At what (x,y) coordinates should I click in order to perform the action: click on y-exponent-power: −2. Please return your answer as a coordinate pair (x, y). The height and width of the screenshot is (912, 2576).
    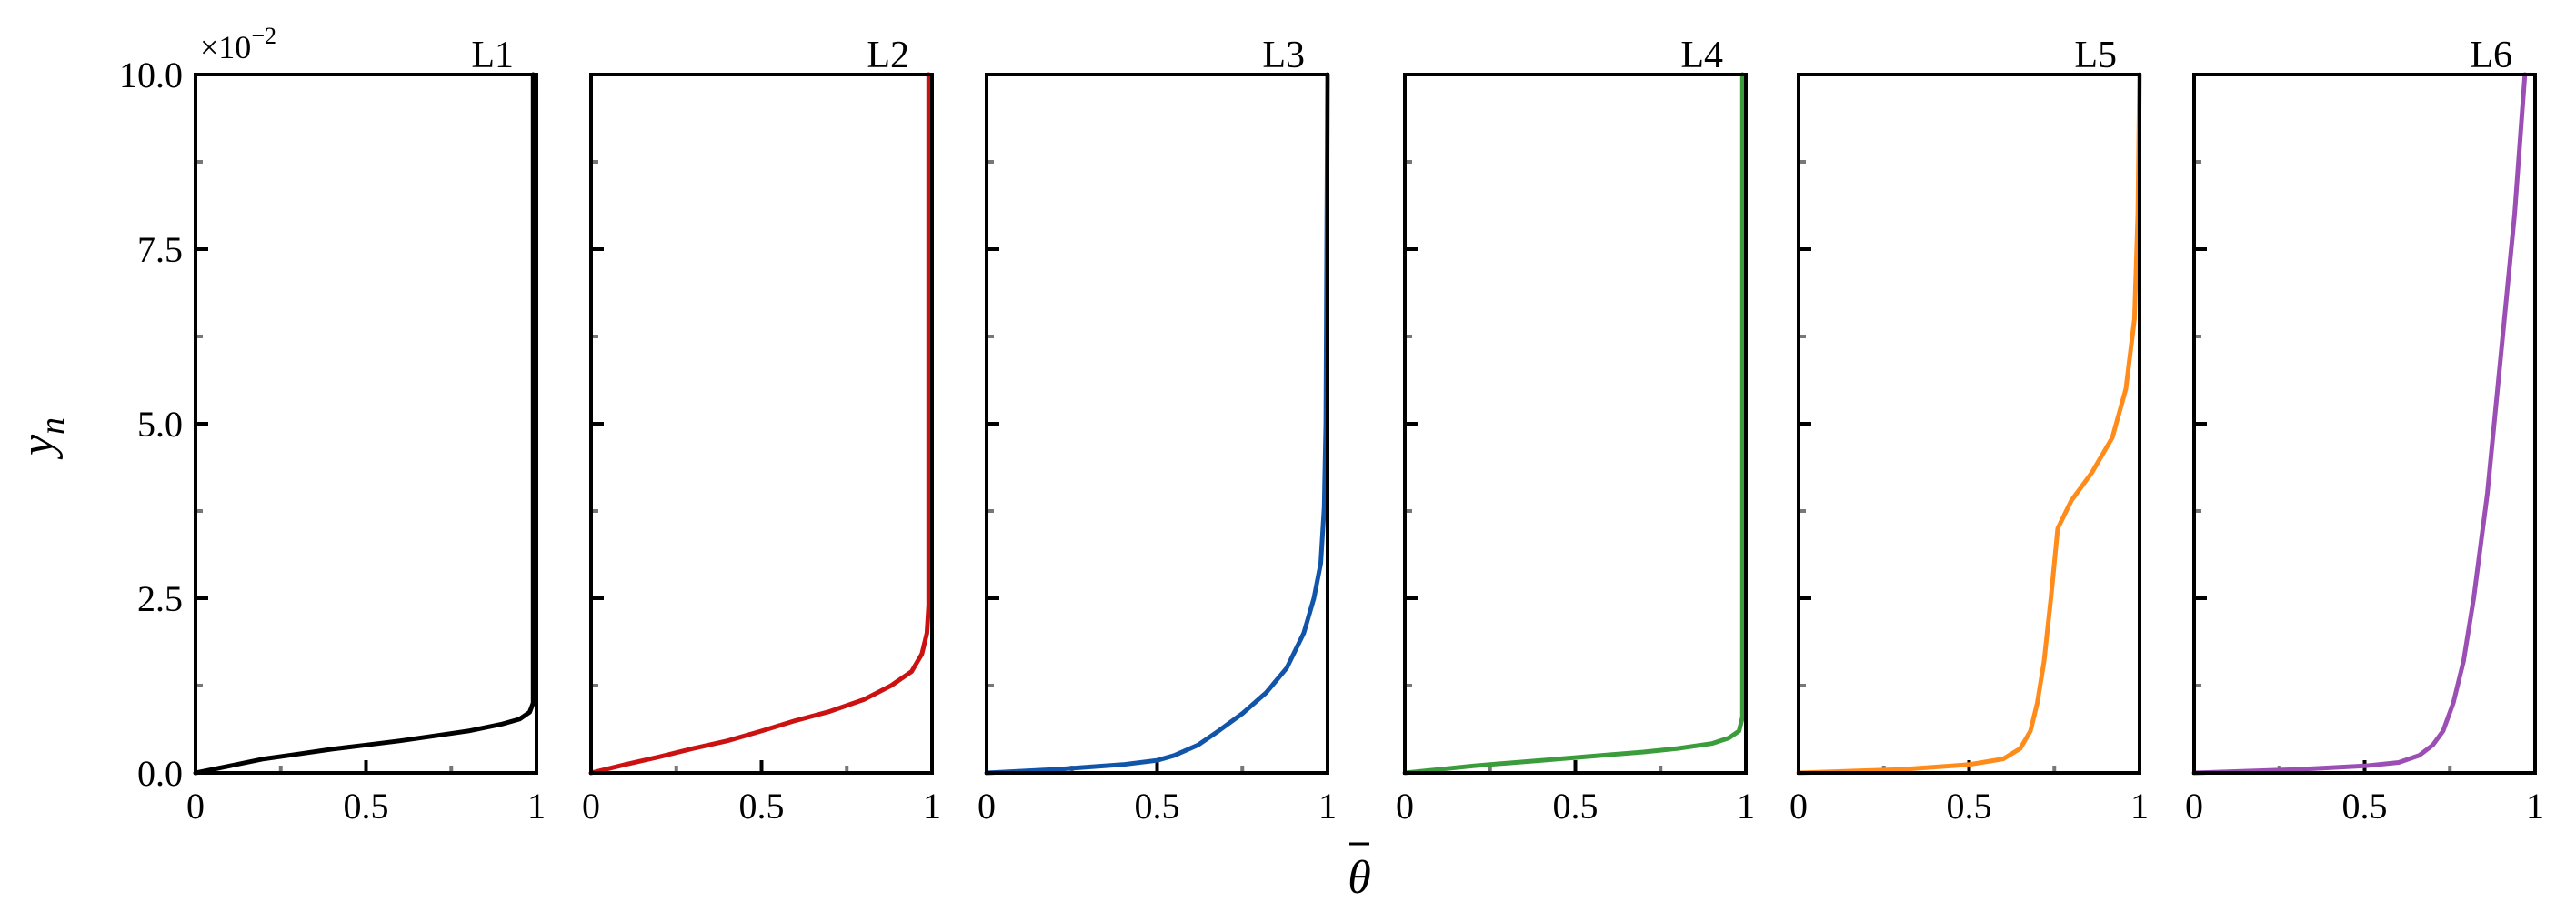
    Looking at the image, I should click on (263, 36).